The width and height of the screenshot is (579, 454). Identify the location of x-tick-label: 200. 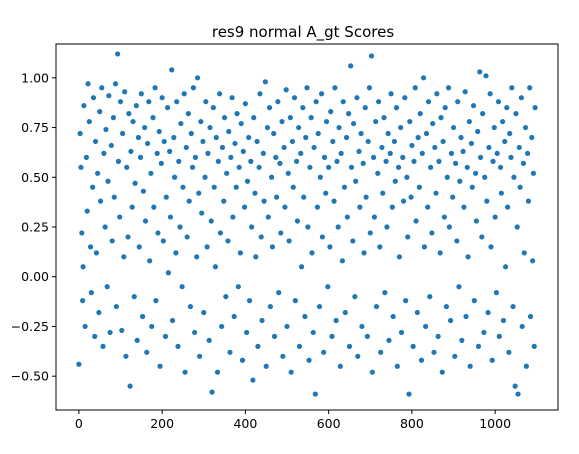
(162, 423).